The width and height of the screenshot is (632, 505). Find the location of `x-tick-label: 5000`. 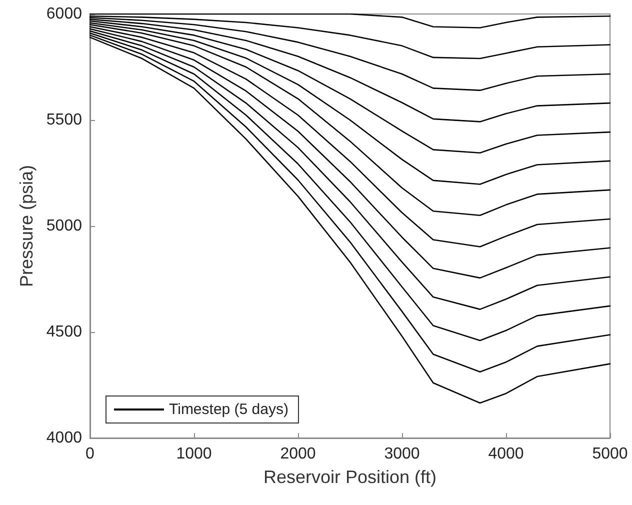

x-tick-label: 5000 is located at coordinates (610, 454).